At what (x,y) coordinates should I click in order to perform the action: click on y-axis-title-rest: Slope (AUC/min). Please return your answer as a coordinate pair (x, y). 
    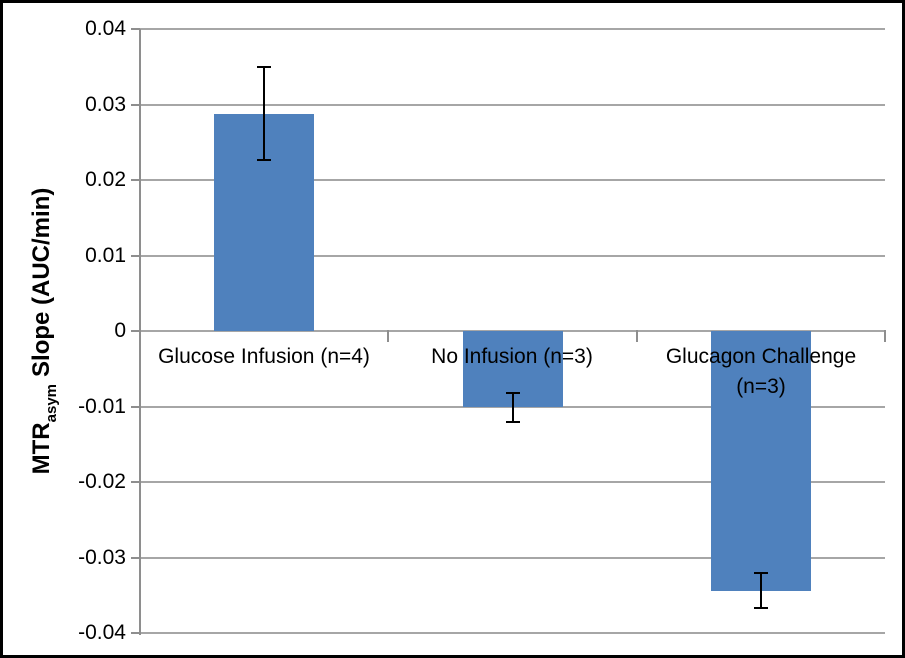
    Looking at the image, I should click on (41, 282).